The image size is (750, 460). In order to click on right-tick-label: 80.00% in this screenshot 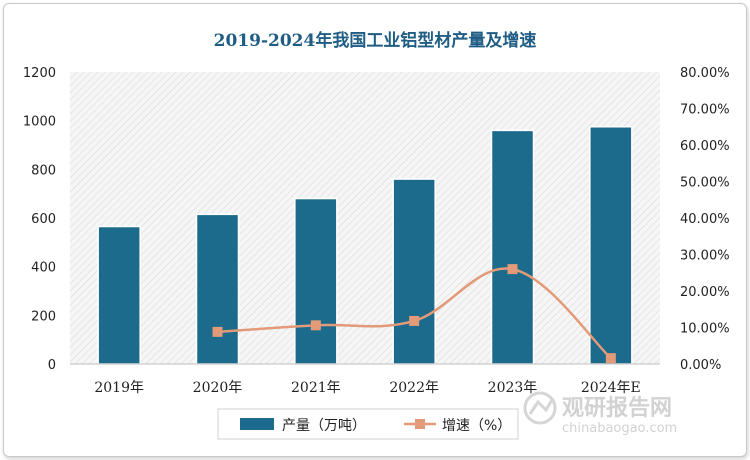, I will do `click(705, 73)`.